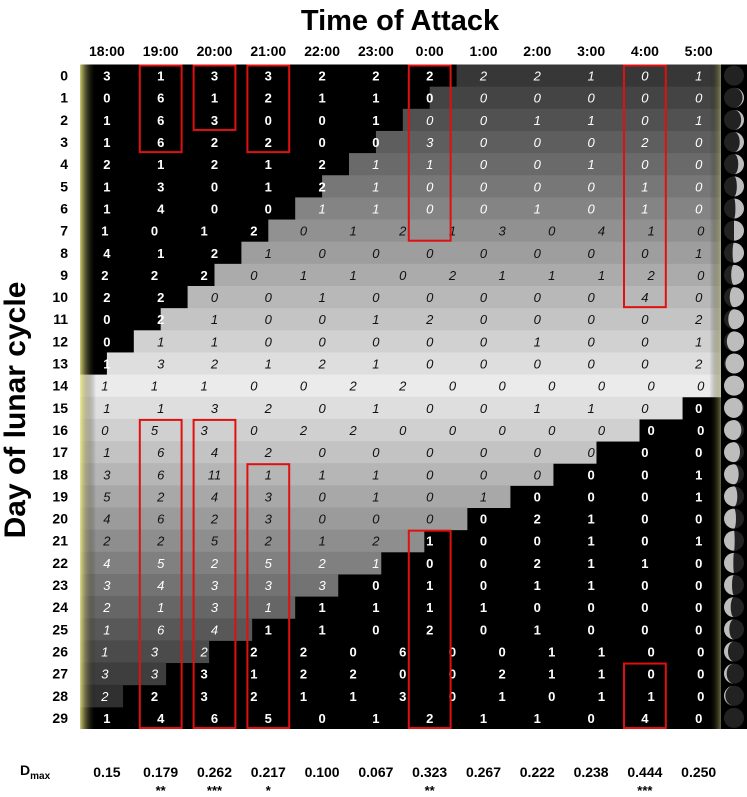 Image resolution: width=747 pixels, height=797 pixels. I want to click on moon-icon, so click(734, 119).